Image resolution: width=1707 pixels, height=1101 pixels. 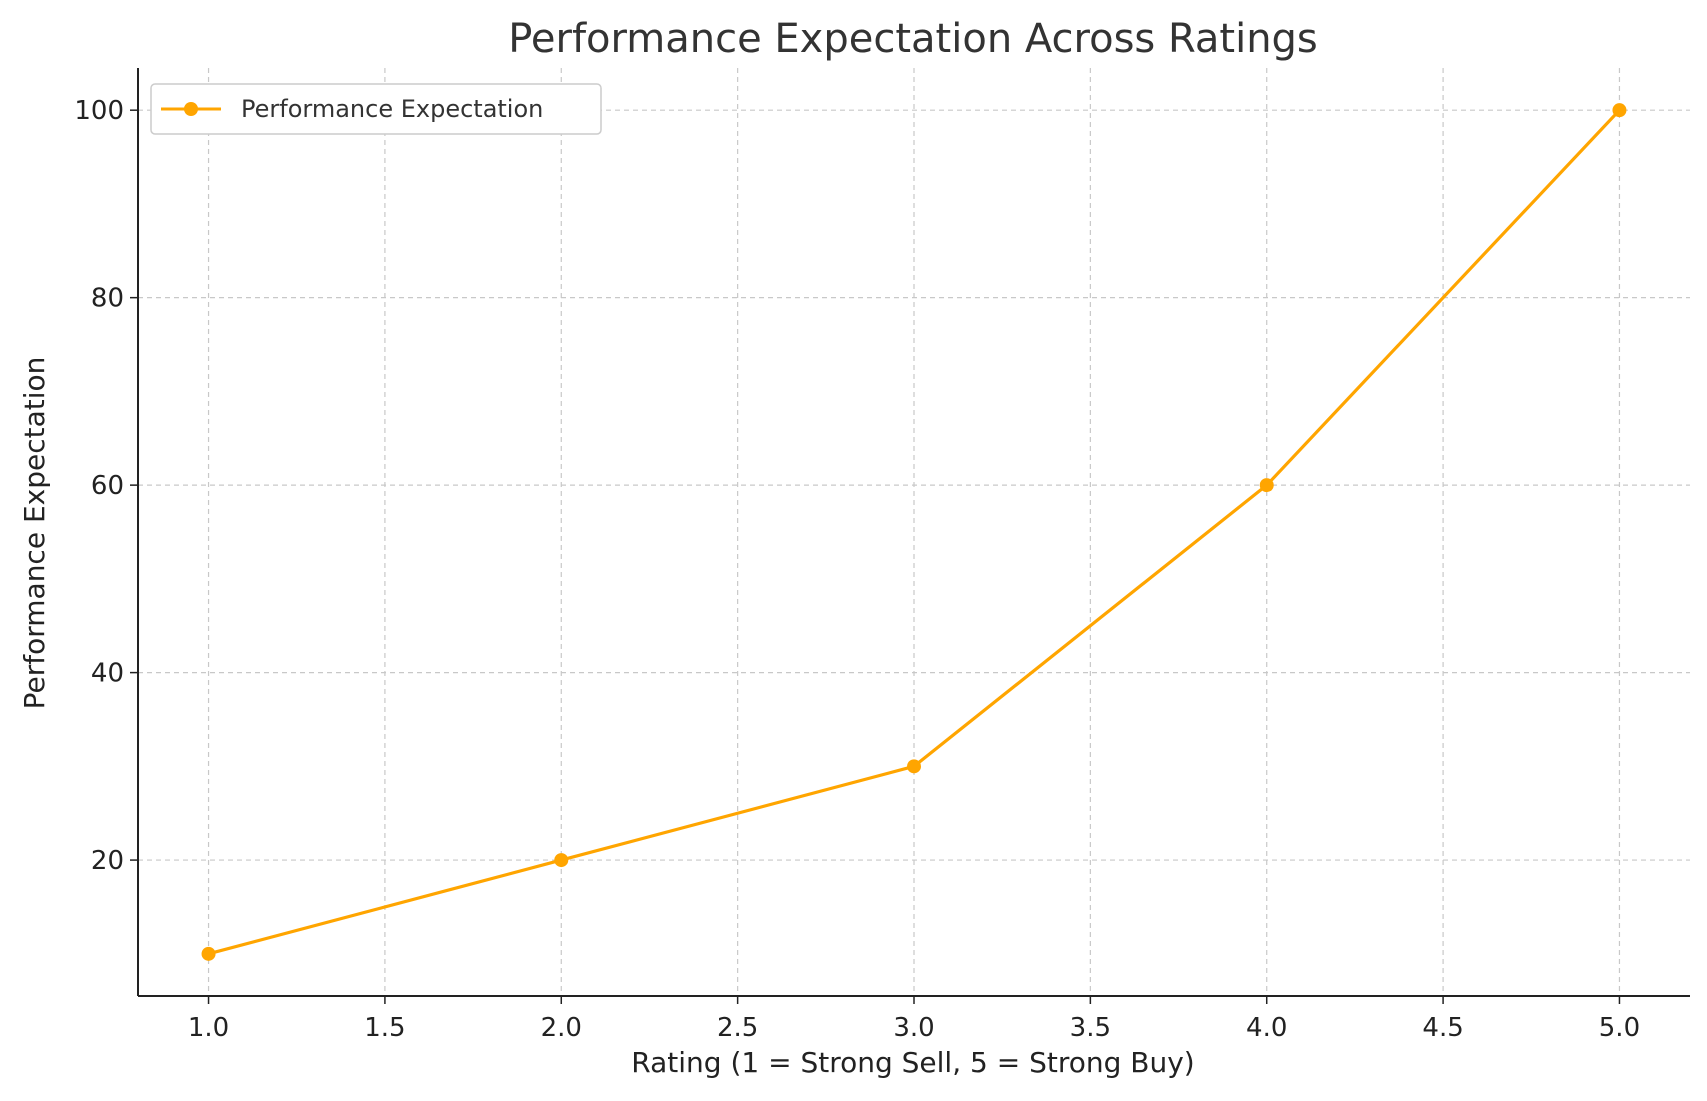 I want to click on legend-label: Performance Expectation, so click(x=392, y=109).